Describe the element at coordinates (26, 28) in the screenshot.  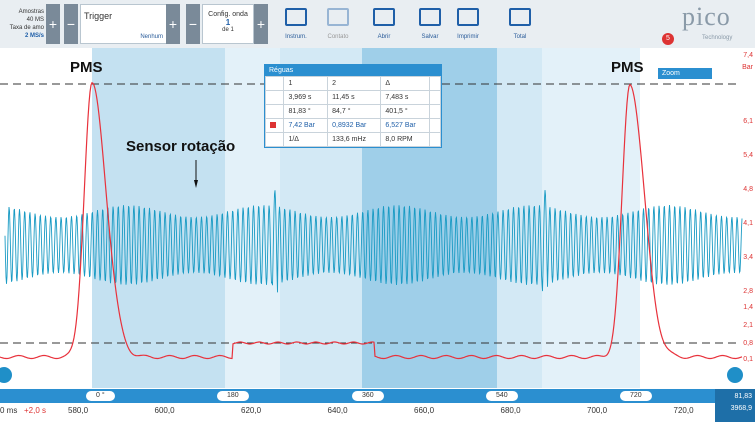
I see `label: Taxa de amo` at that location.